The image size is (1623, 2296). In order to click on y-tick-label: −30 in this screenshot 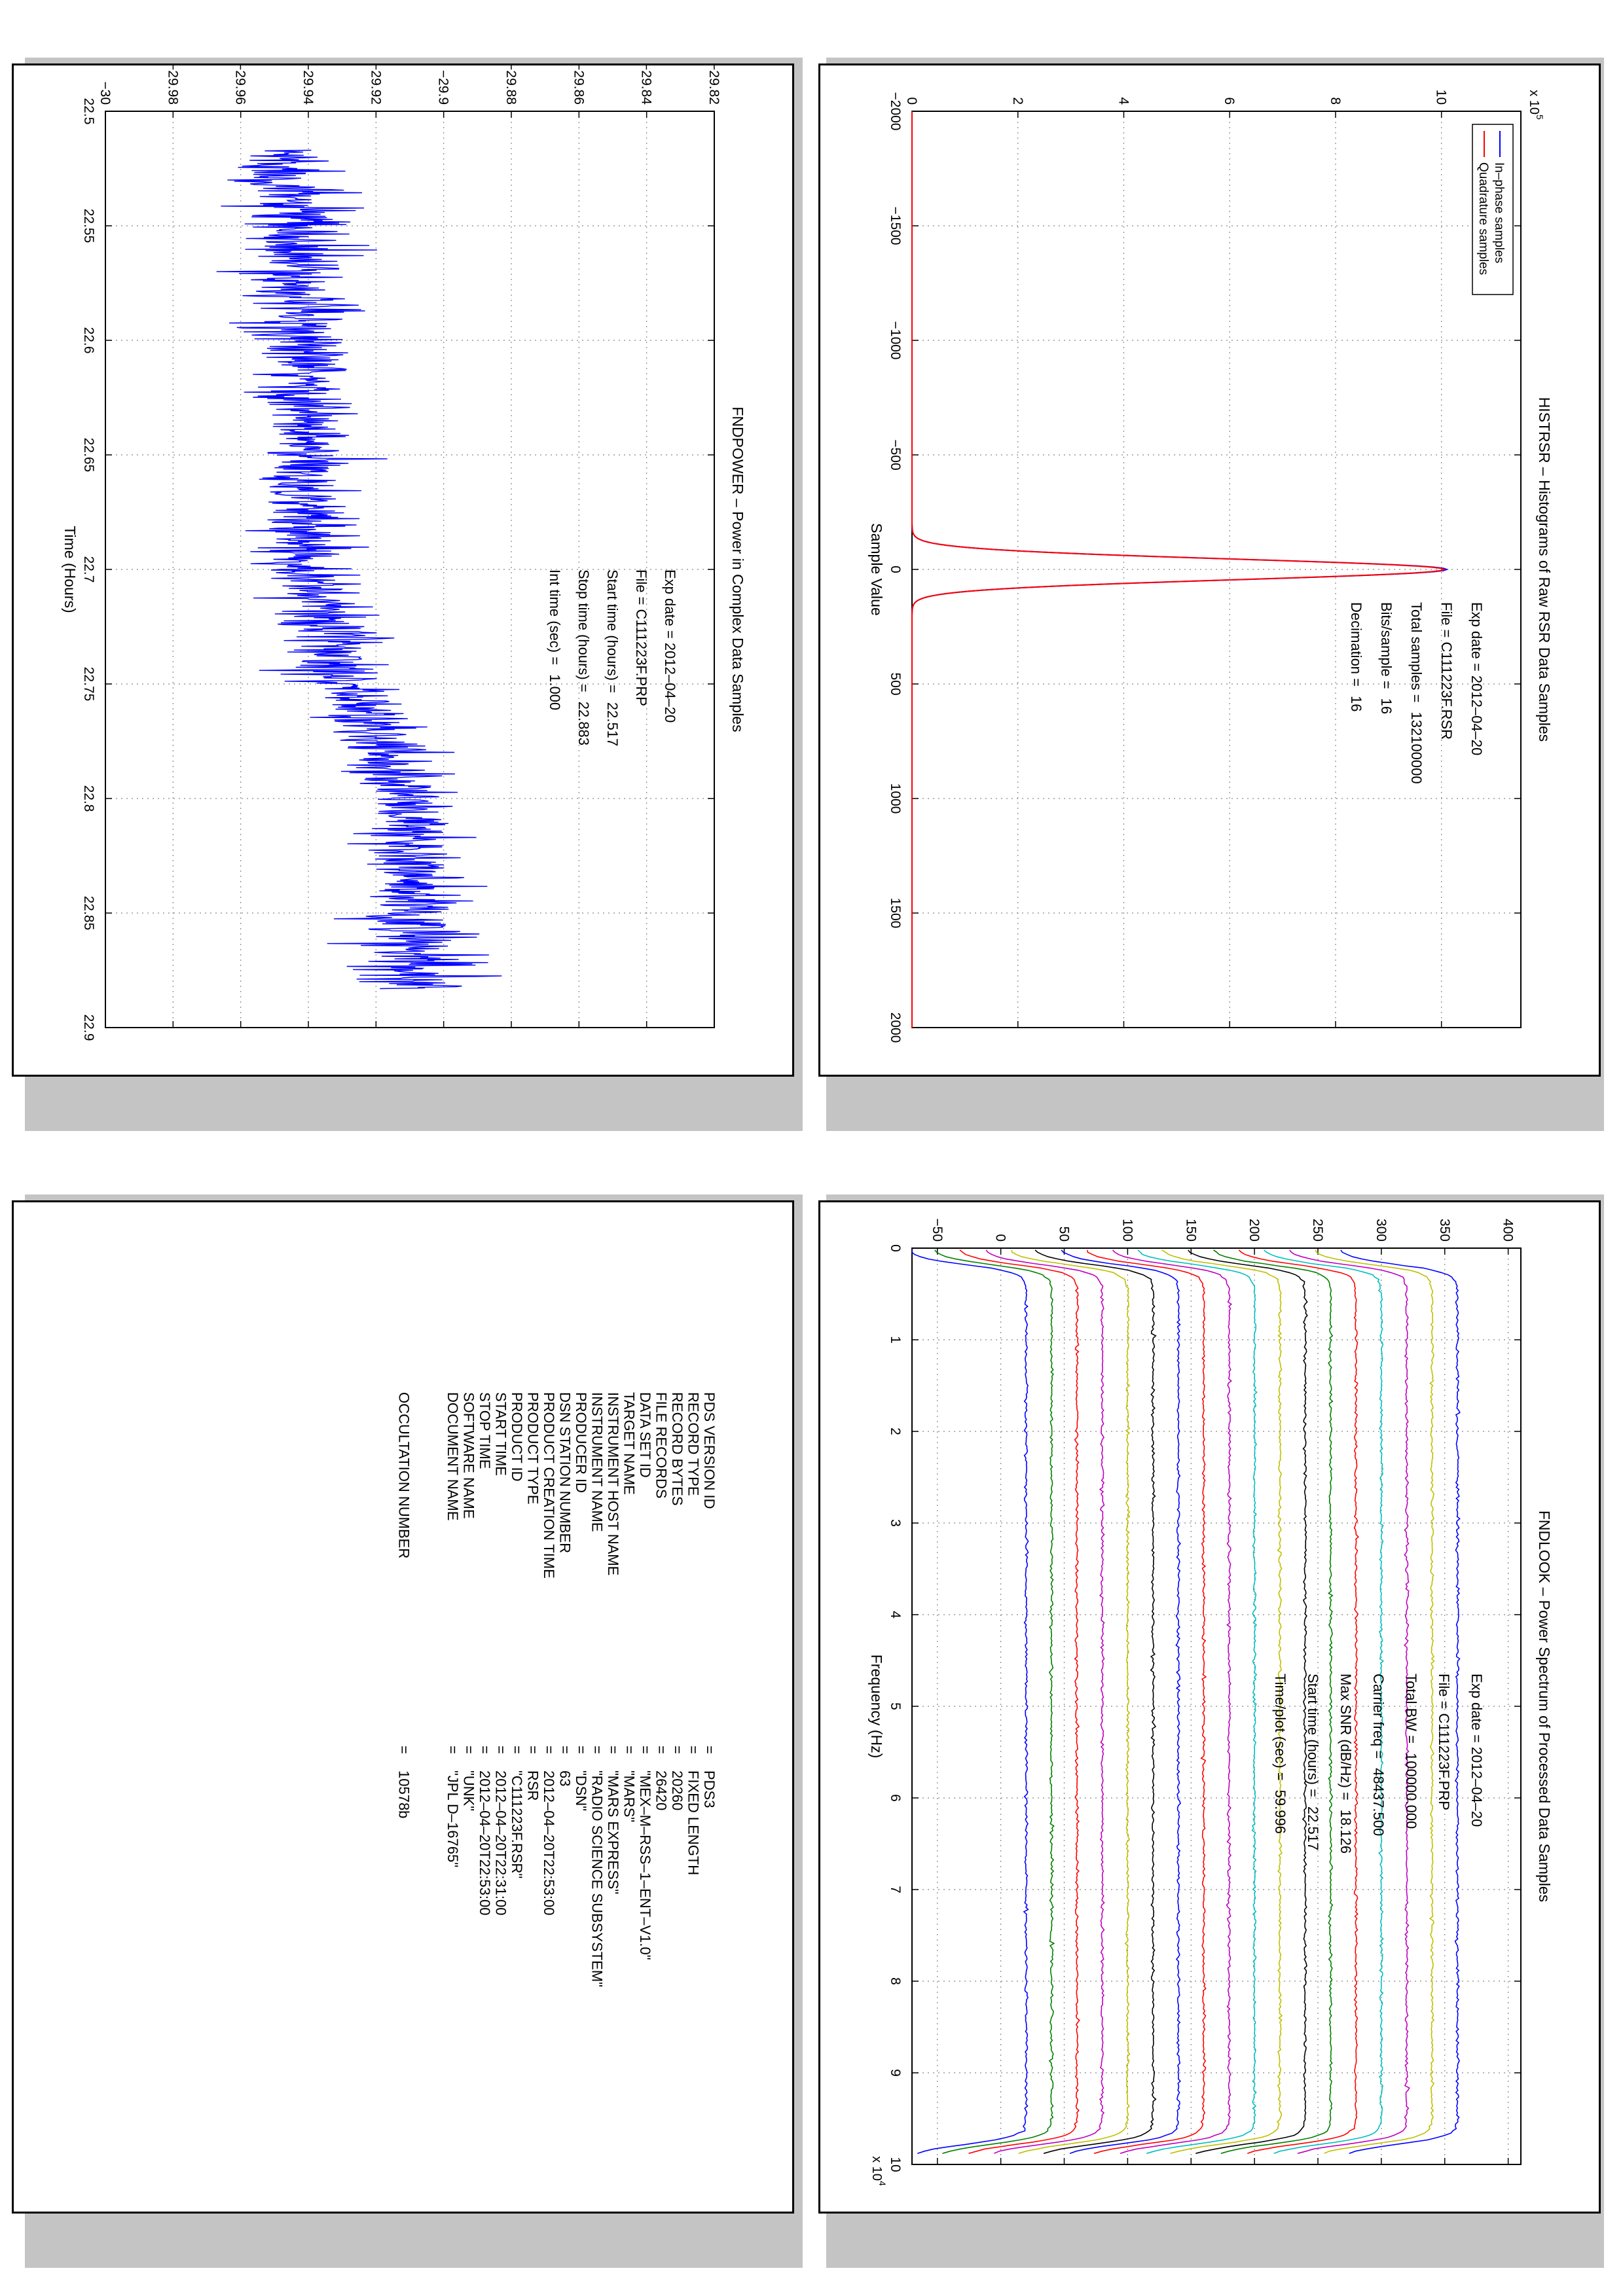, I will do `click(105, 93)`.